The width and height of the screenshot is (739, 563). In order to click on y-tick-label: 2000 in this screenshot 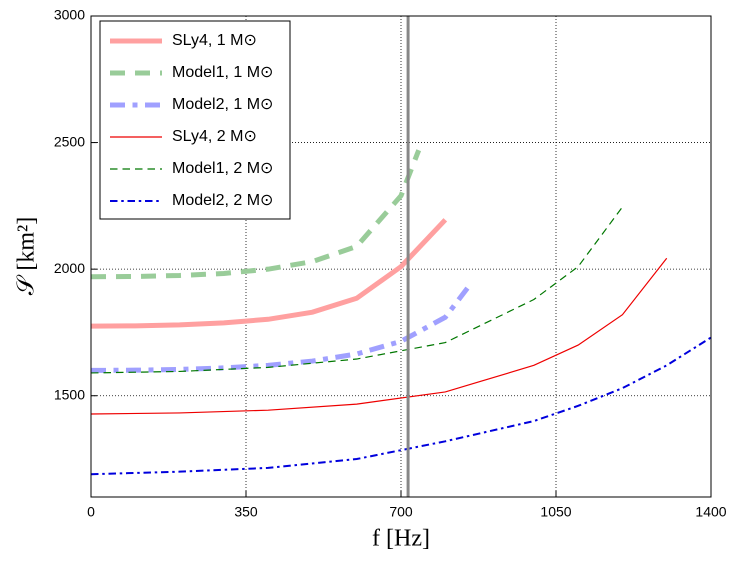, I will do `click(69, 268)`.